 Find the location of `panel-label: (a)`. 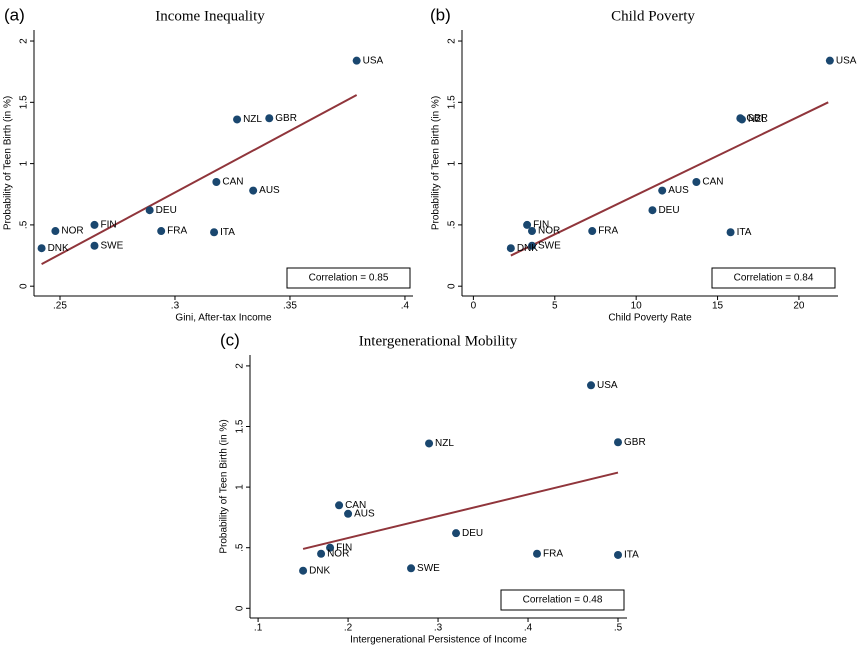

panel-label: (a) is located at coordinates (14, 14).